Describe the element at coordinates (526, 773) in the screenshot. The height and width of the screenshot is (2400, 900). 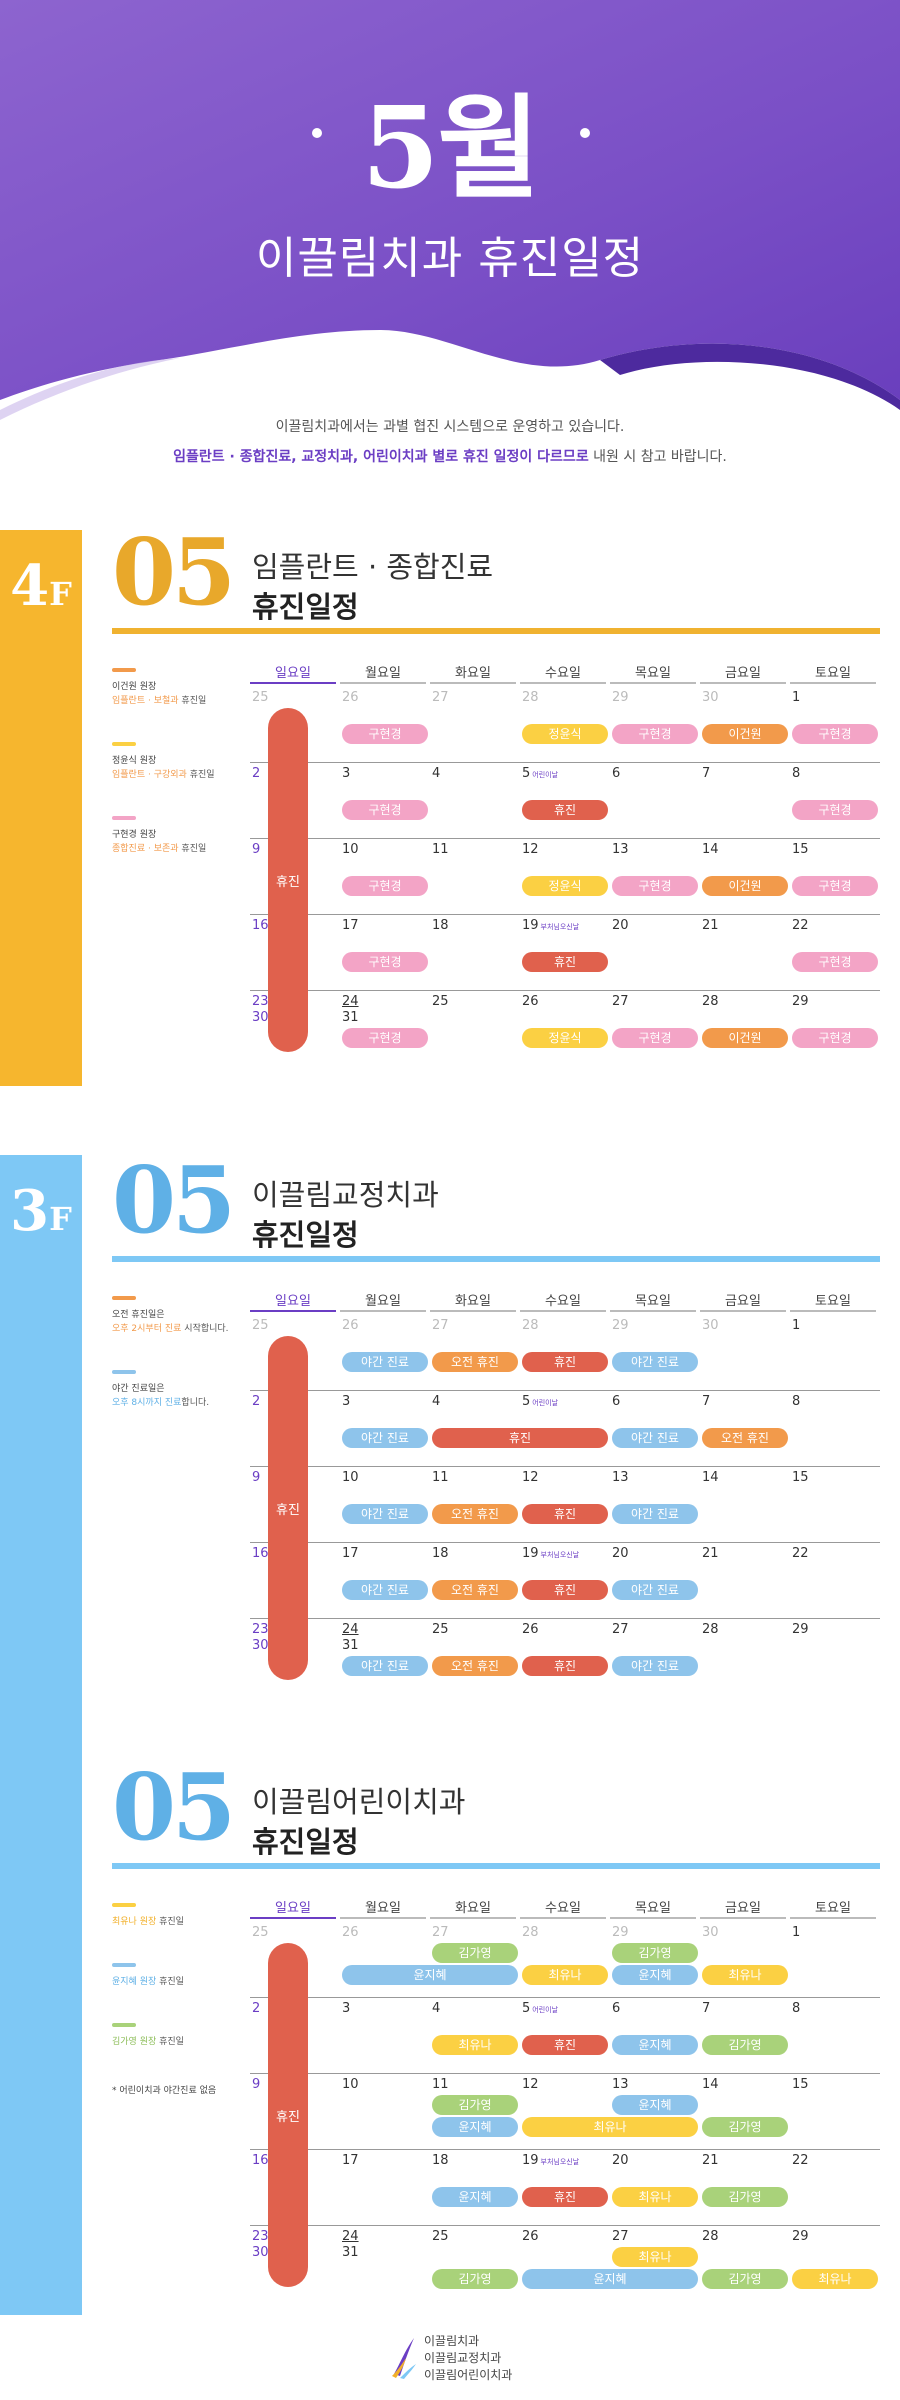
I see `day-number-text: 5` at that location.